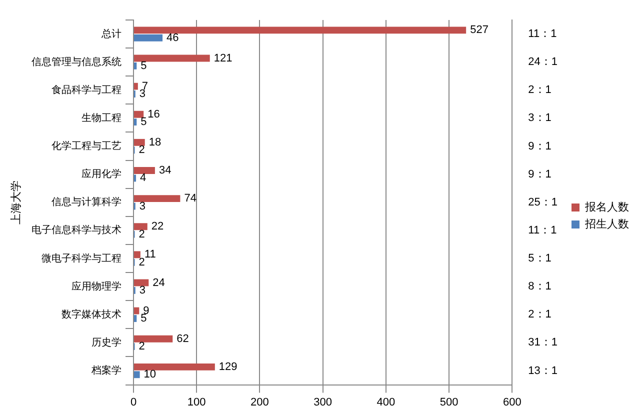 This screenshot has height=418, width=643. I want to click on y-tick-label: 微电子科学与工程, so click(82, 258).